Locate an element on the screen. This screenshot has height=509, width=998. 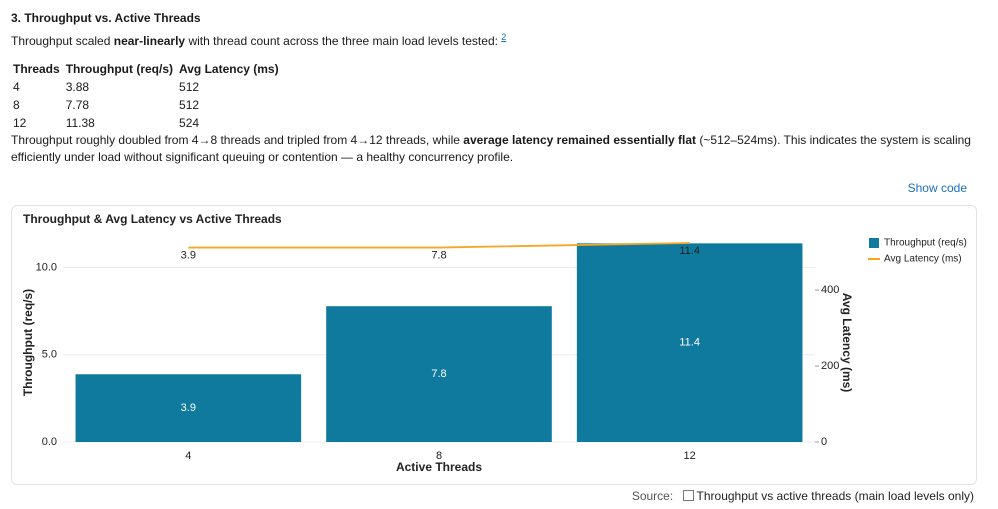
line is located at coordinates (439, 245).